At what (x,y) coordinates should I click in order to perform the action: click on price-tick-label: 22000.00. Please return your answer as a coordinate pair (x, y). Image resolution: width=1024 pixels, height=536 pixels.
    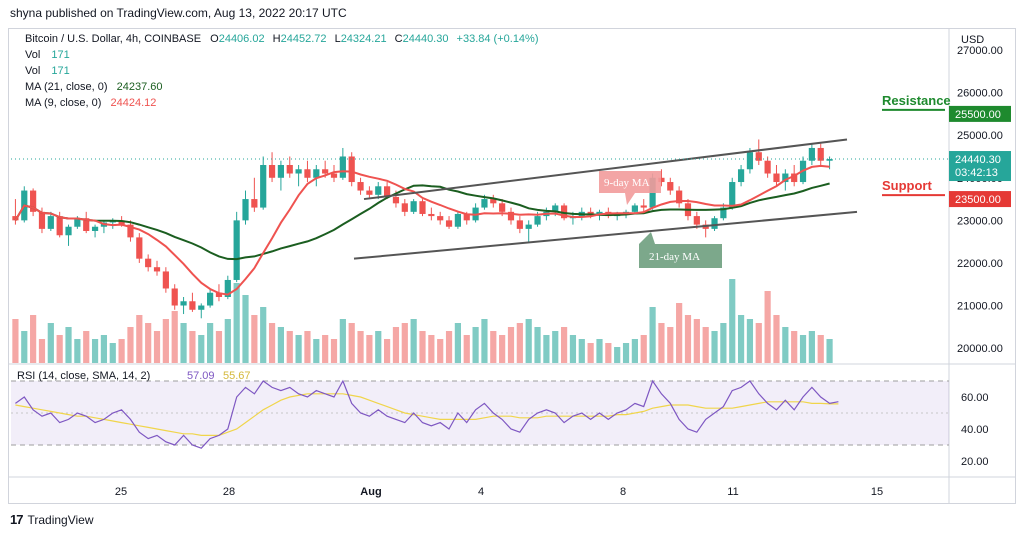
    Looking at the image, I should click on (980, 264).